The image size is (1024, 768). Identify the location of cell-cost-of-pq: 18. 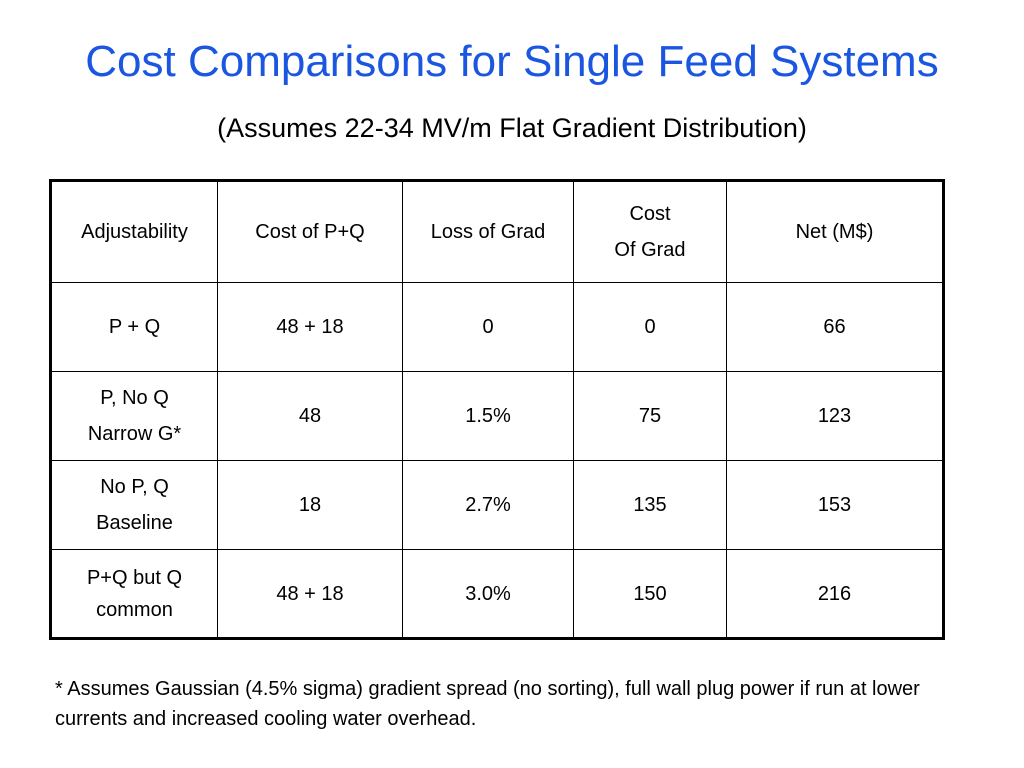
(310, 505).